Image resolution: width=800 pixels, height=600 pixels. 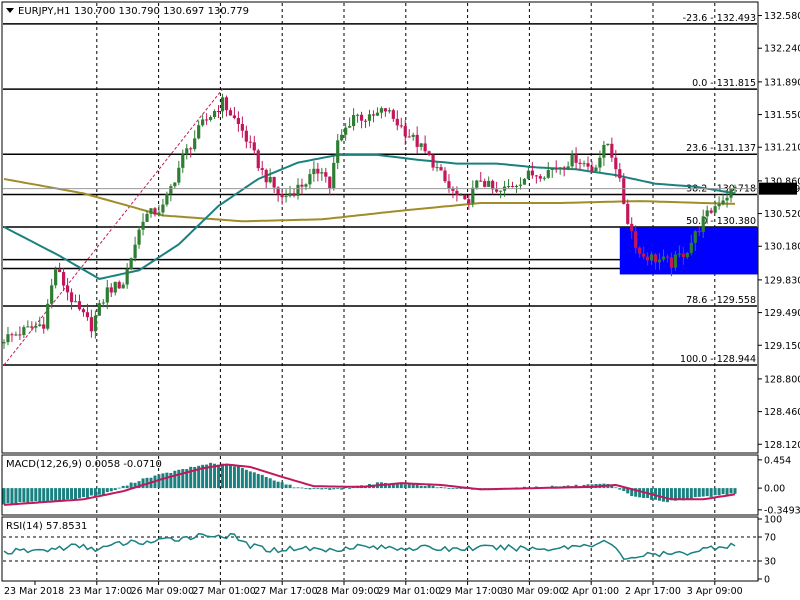 I want to click on rsi-axis: 100 70 30 0, so click(x=770, y=550).